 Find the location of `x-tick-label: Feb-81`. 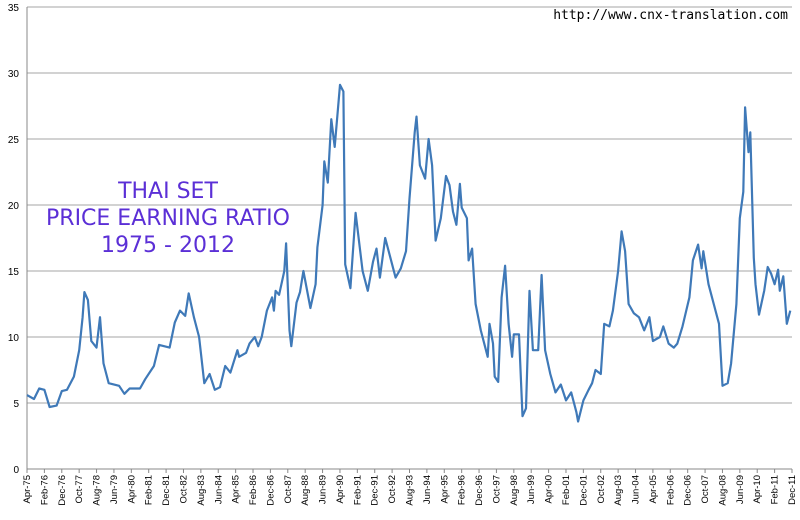

x-tick-label: Feb-81 is located at coordinates (149, 490).